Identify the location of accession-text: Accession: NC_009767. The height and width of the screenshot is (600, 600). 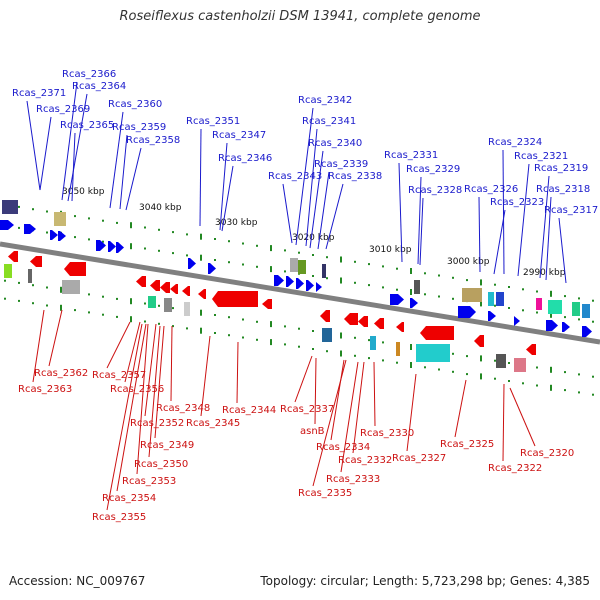
(77, 581).